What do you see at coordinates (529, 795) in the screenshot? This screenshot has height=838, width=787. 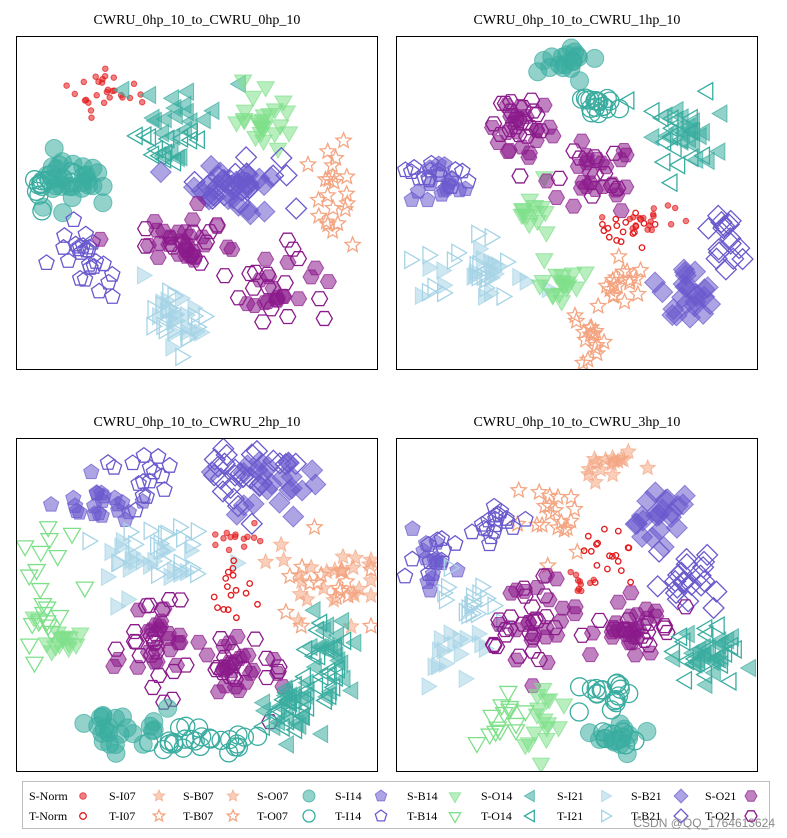 I see `legend-marker-s-o14` at bounding box center [529, 795].